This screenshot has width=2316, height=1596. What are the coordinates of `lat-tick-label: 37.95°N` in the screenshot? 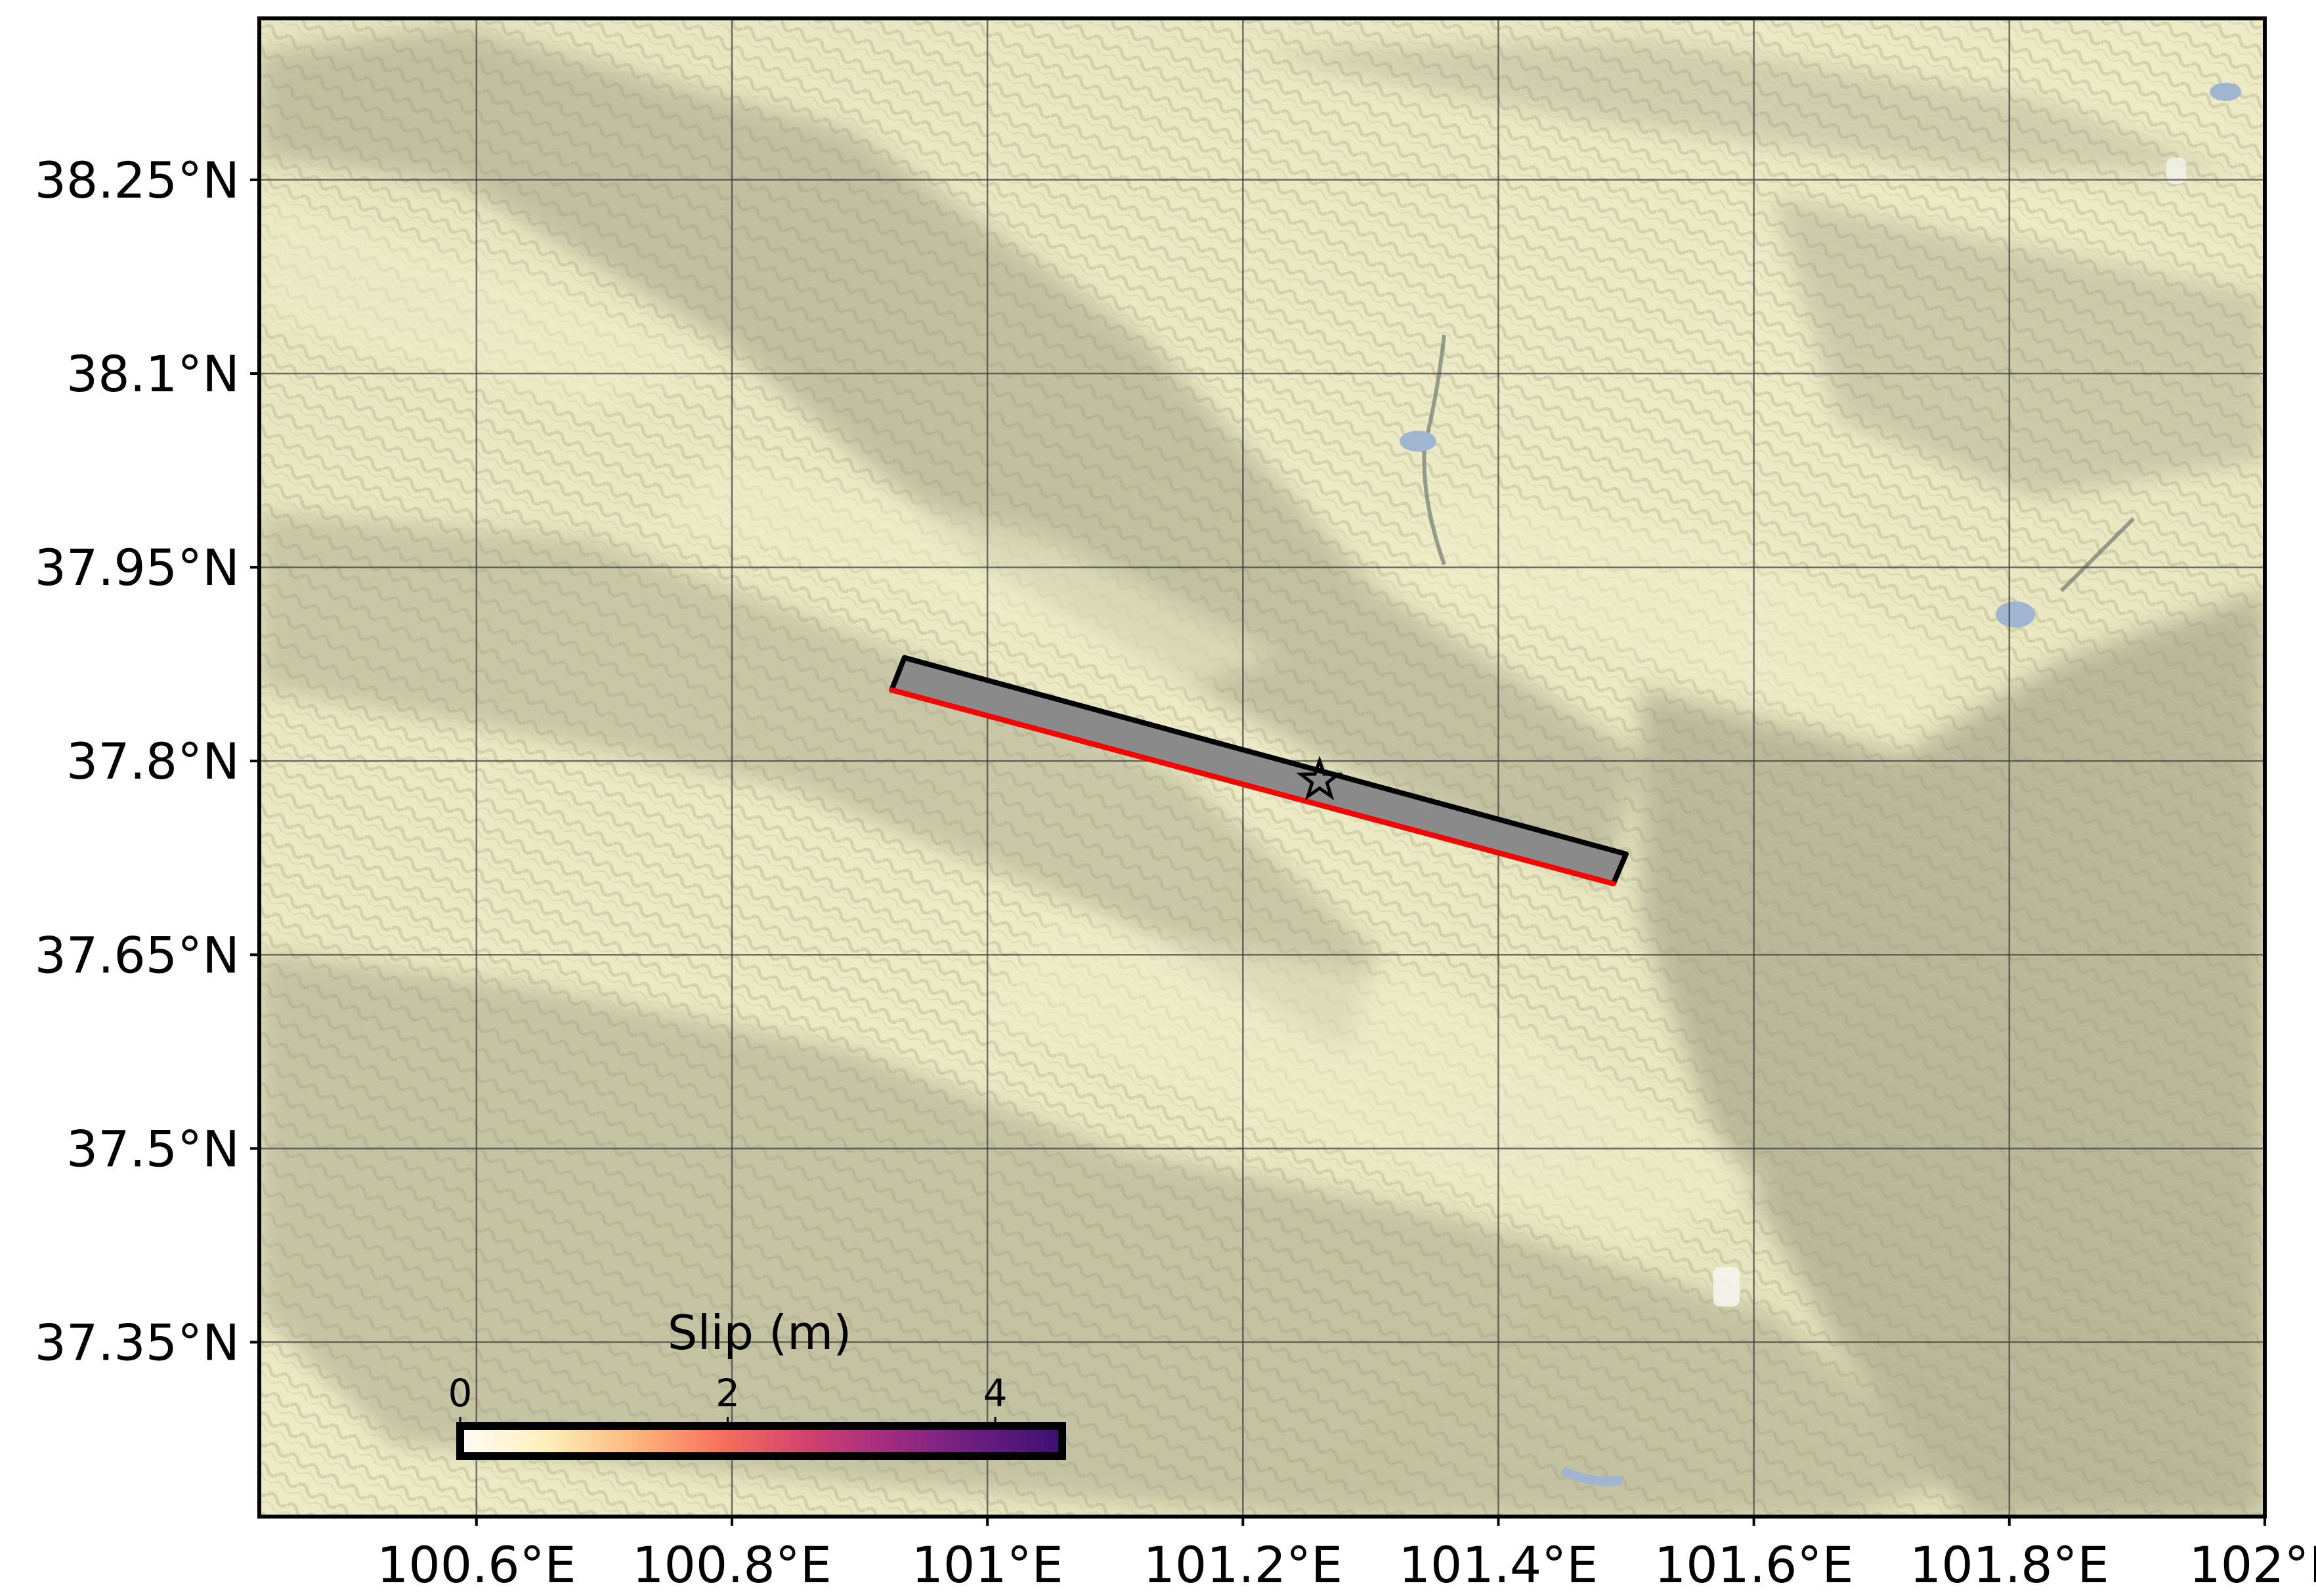 It's located at (137, 567).